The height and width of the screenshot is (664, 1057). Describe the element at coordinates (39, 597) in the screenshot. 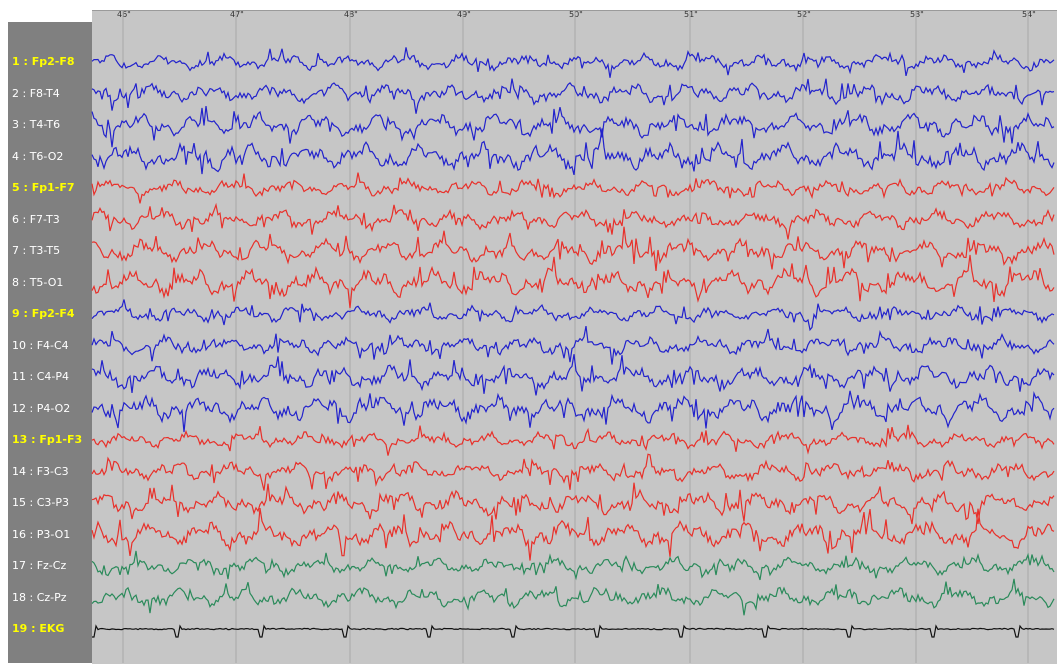

I see `channel-label: 18 : Cz-Pz` at that location.